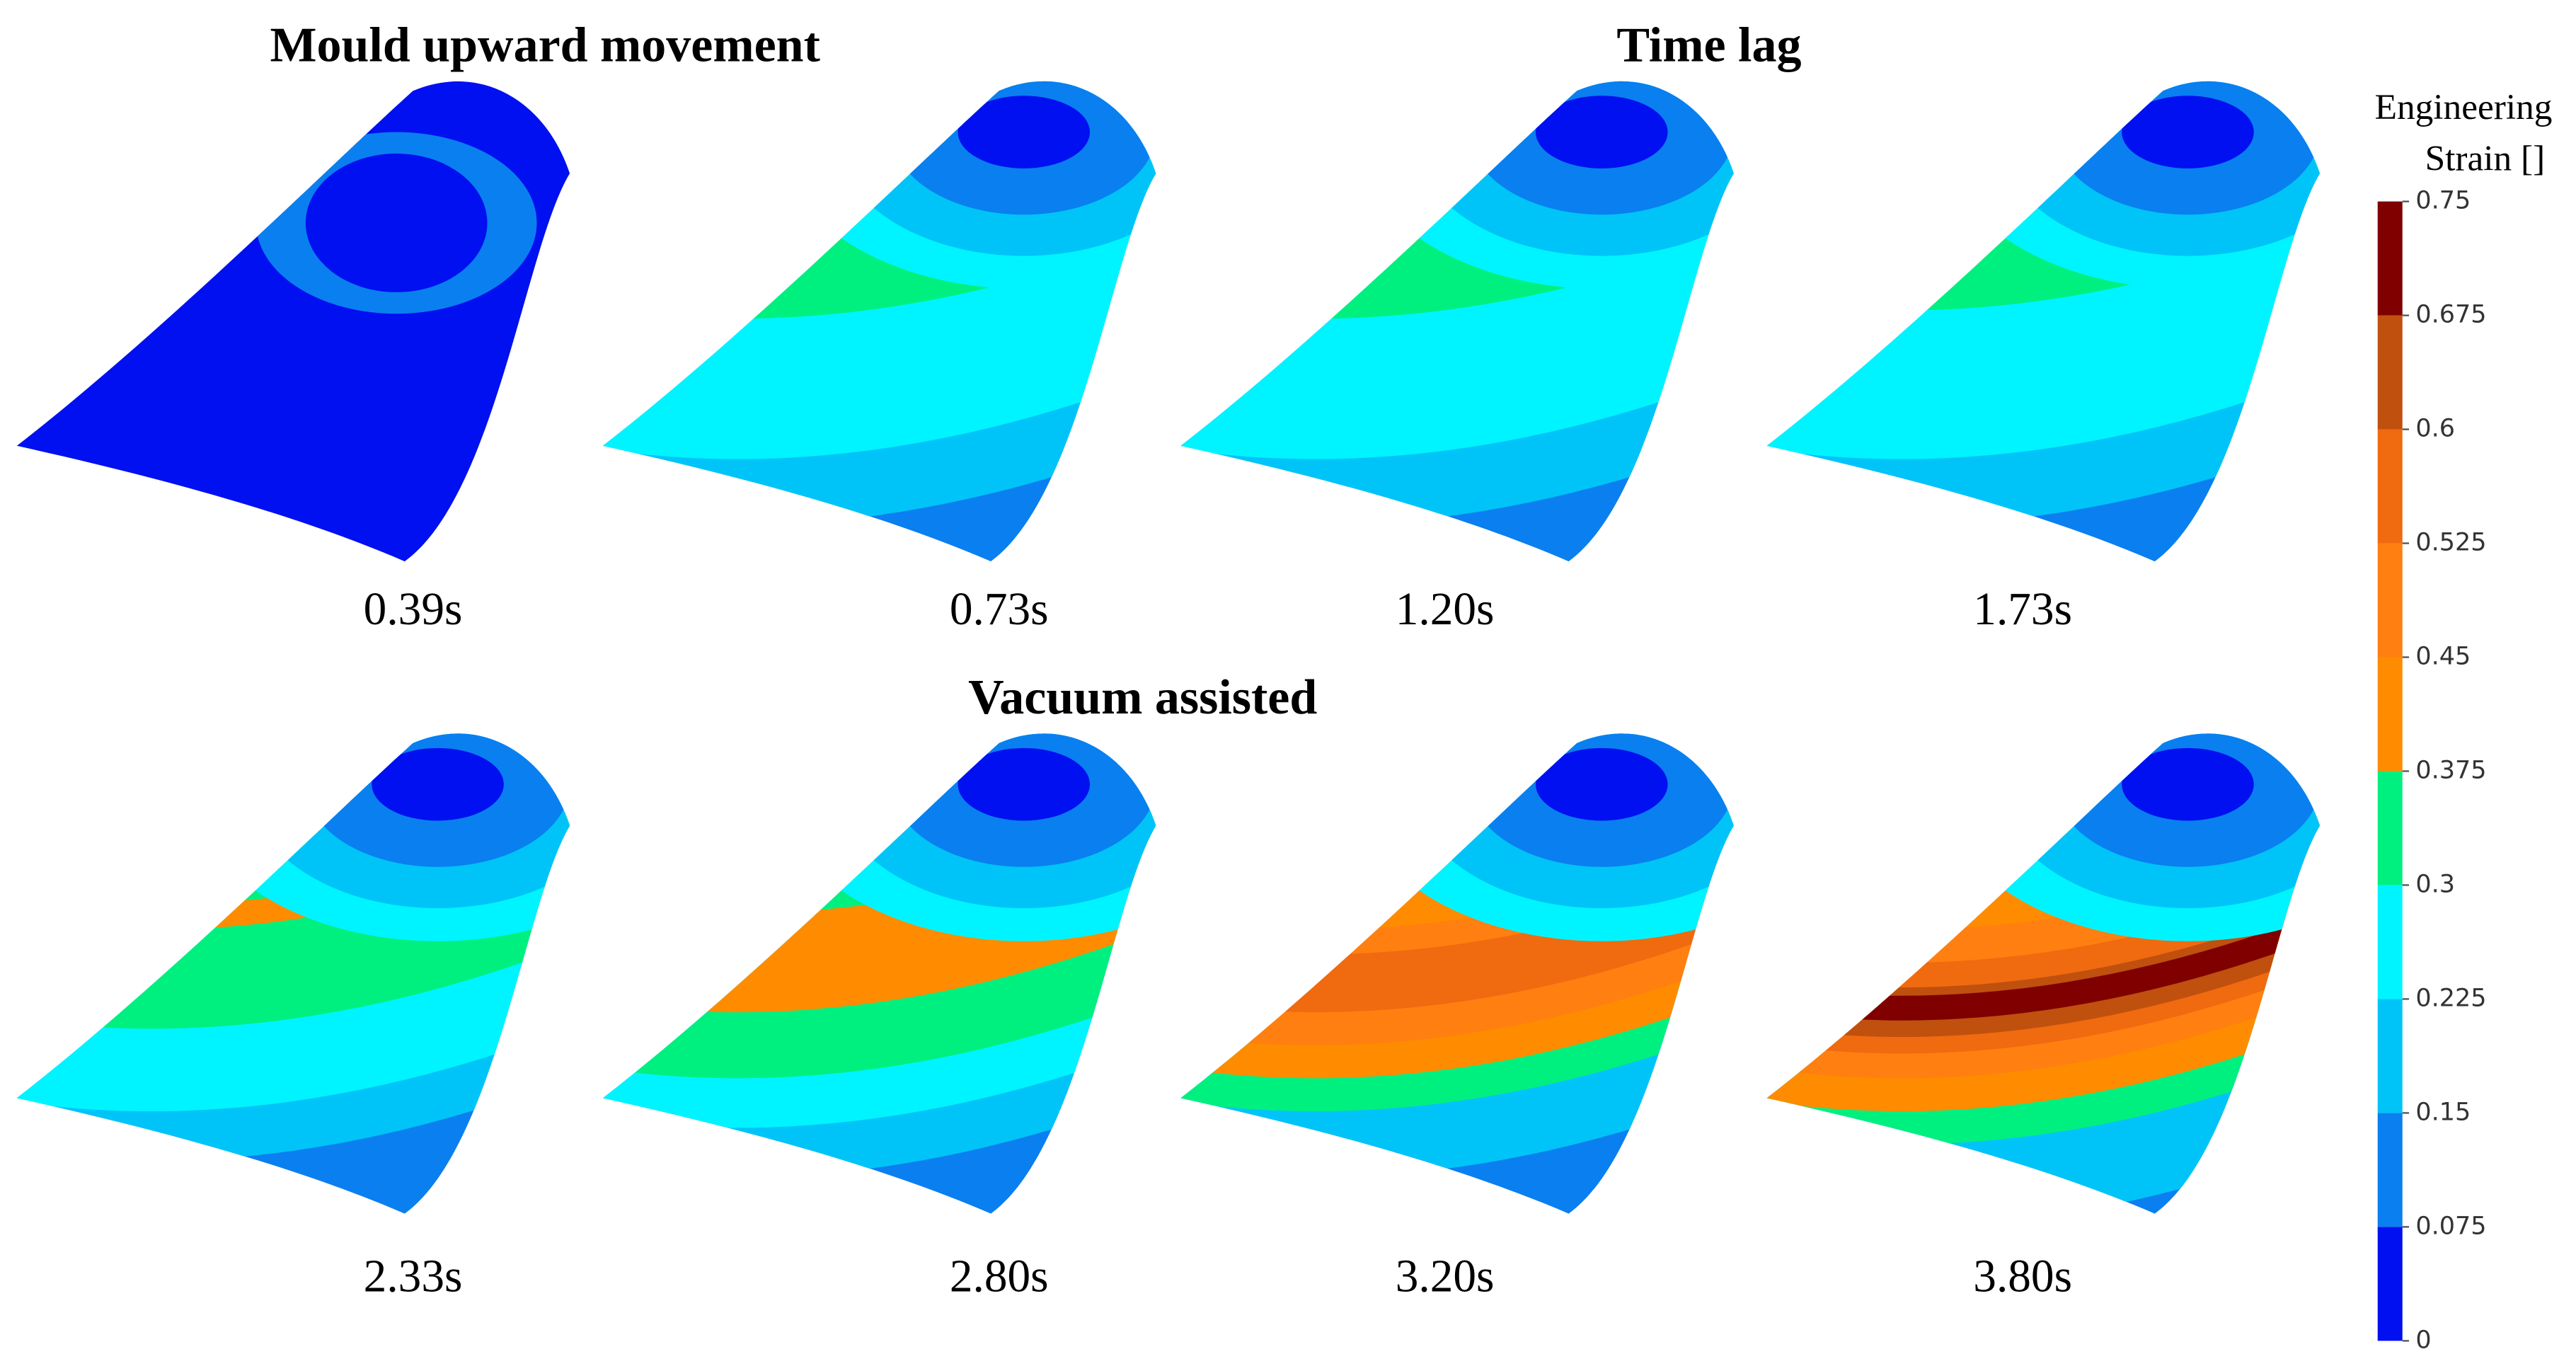  What do you see at coordinates (2443, 201) in the screenshot?
I see `colorbar-tick-label: 0.75` at bounding box center [2443, 201].